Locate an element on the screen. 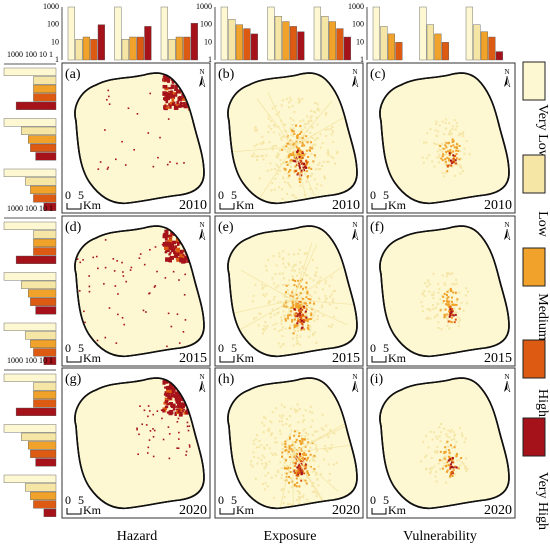 This screenshot has height=549, width=550. panel-year: 2020 is located at coordinates (193, 510).